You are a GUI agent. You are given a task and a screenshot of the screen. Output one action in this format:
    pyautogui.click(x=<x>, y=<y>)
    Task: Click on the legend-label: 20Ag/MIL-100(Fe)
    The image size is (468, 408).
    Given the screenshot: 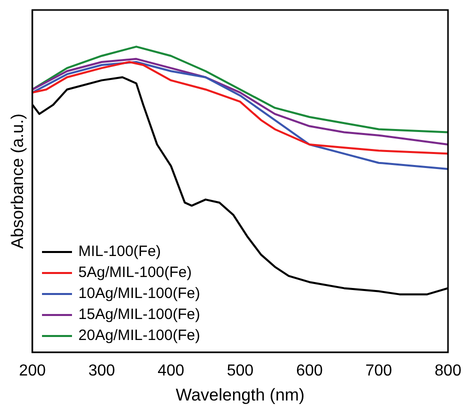 What is the action you would take?
    pyautogui.click(x=139, y=336)
    